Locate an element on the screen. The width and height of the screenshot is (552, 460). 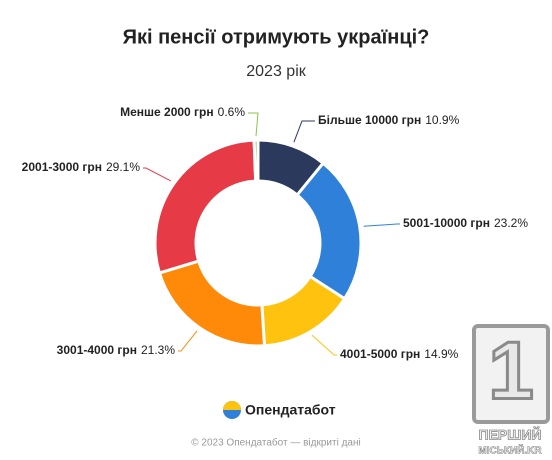
segment-label: 3001-4000 грн 21.3% is located at coordinates (116, 350).